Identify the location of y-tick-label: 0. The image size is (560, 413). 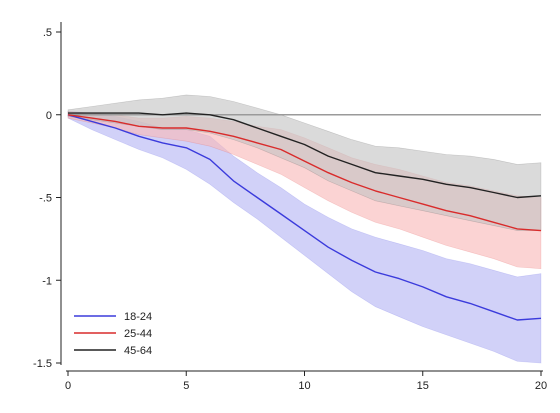
(49, 116).